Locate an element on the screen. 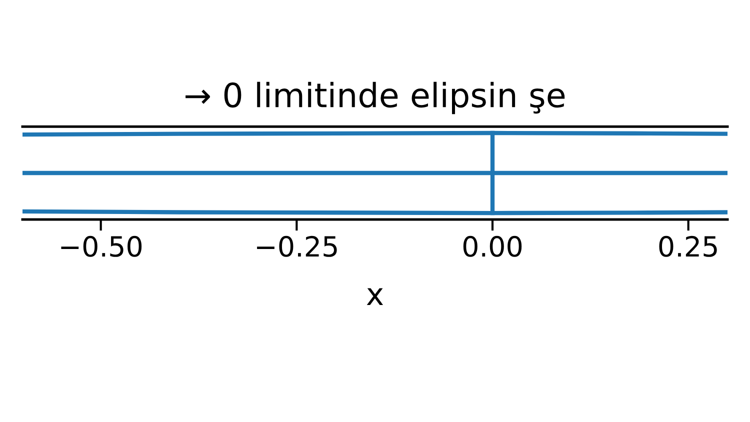 The height and width of the screenshot is (422, 750). x-tick-label: −0.25 is located at coordinates (297, 246).